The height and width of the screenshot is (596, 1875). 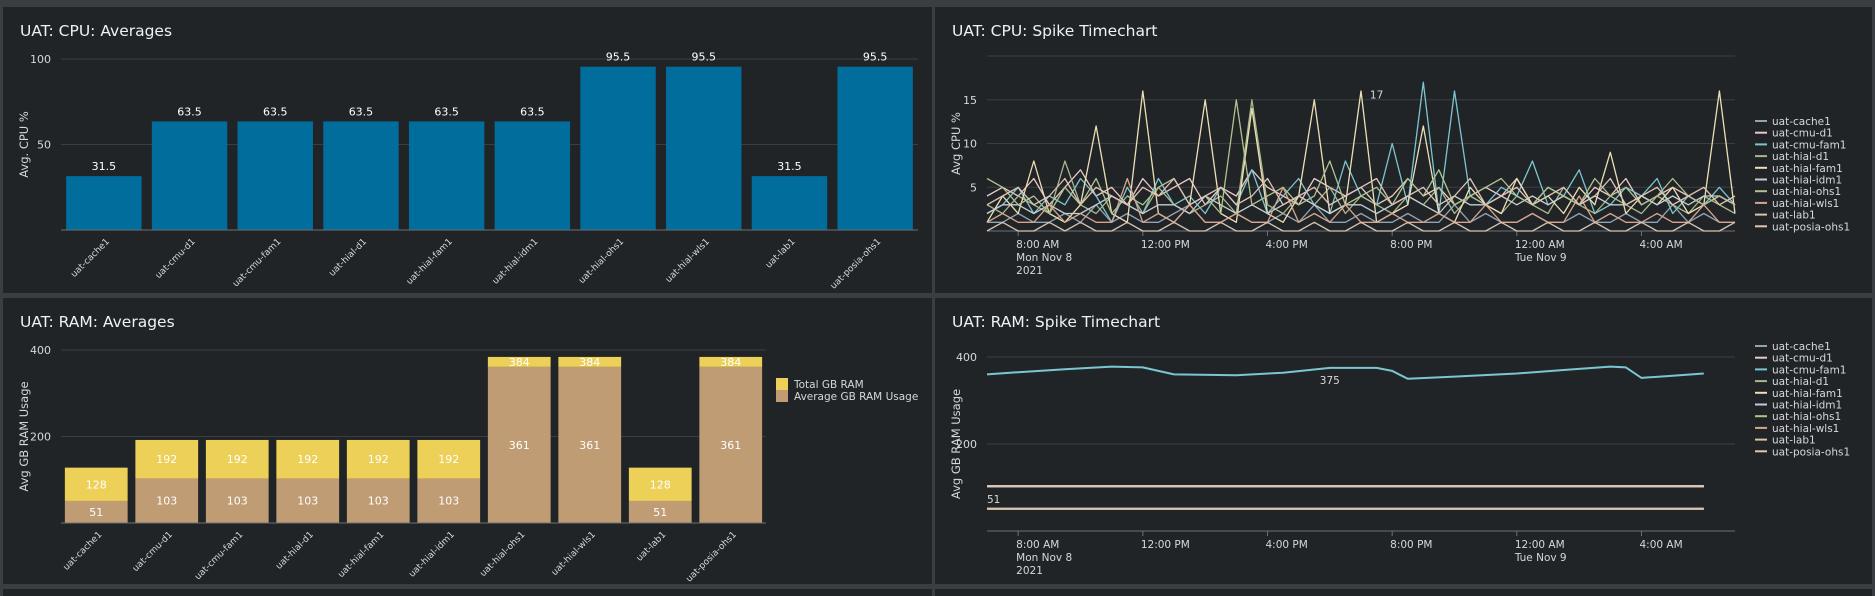 I want to click on panel-title: UAT: RAM: Averages, so click(x=97, y=322).